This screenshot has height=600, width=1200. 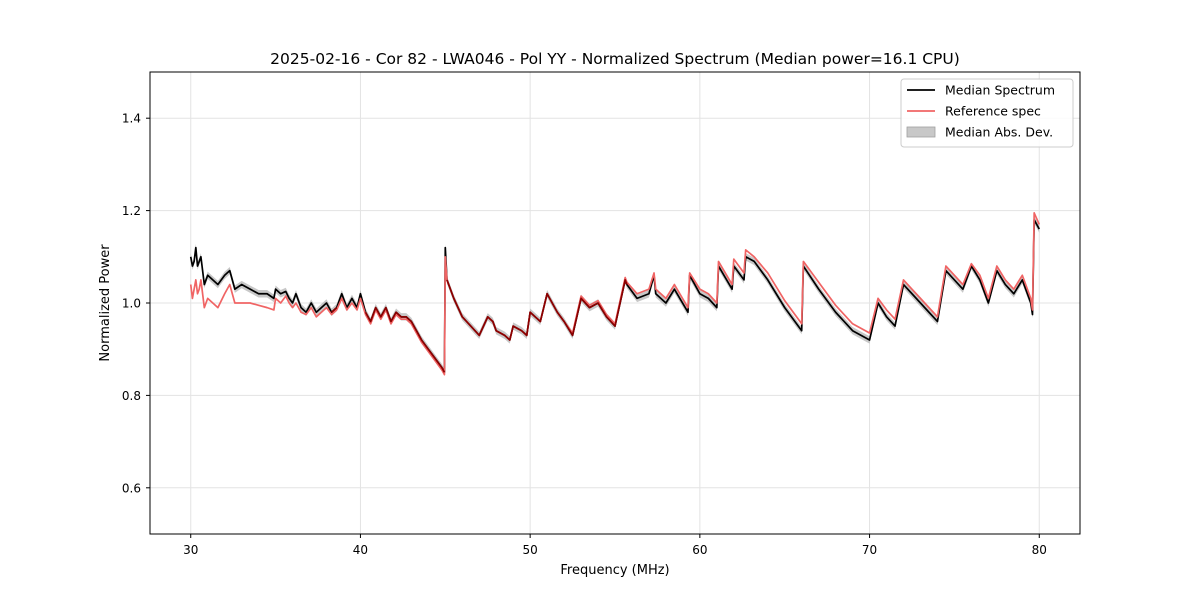 I want to click on x-tick-label: 40, so click(x=360, y=550).